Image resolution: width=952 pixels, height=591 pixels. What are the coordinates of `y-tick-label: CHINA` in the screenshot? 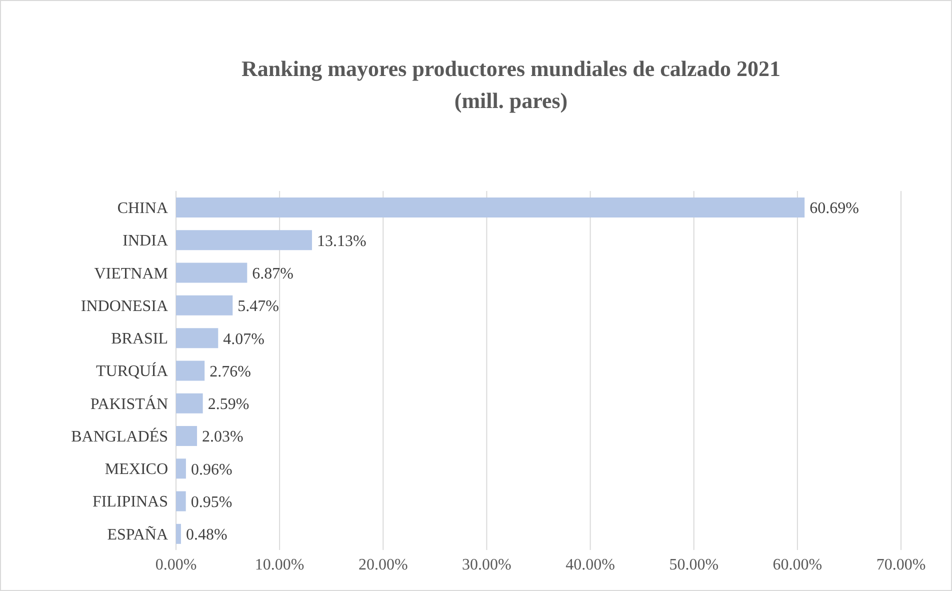 It's located at (142, 208).